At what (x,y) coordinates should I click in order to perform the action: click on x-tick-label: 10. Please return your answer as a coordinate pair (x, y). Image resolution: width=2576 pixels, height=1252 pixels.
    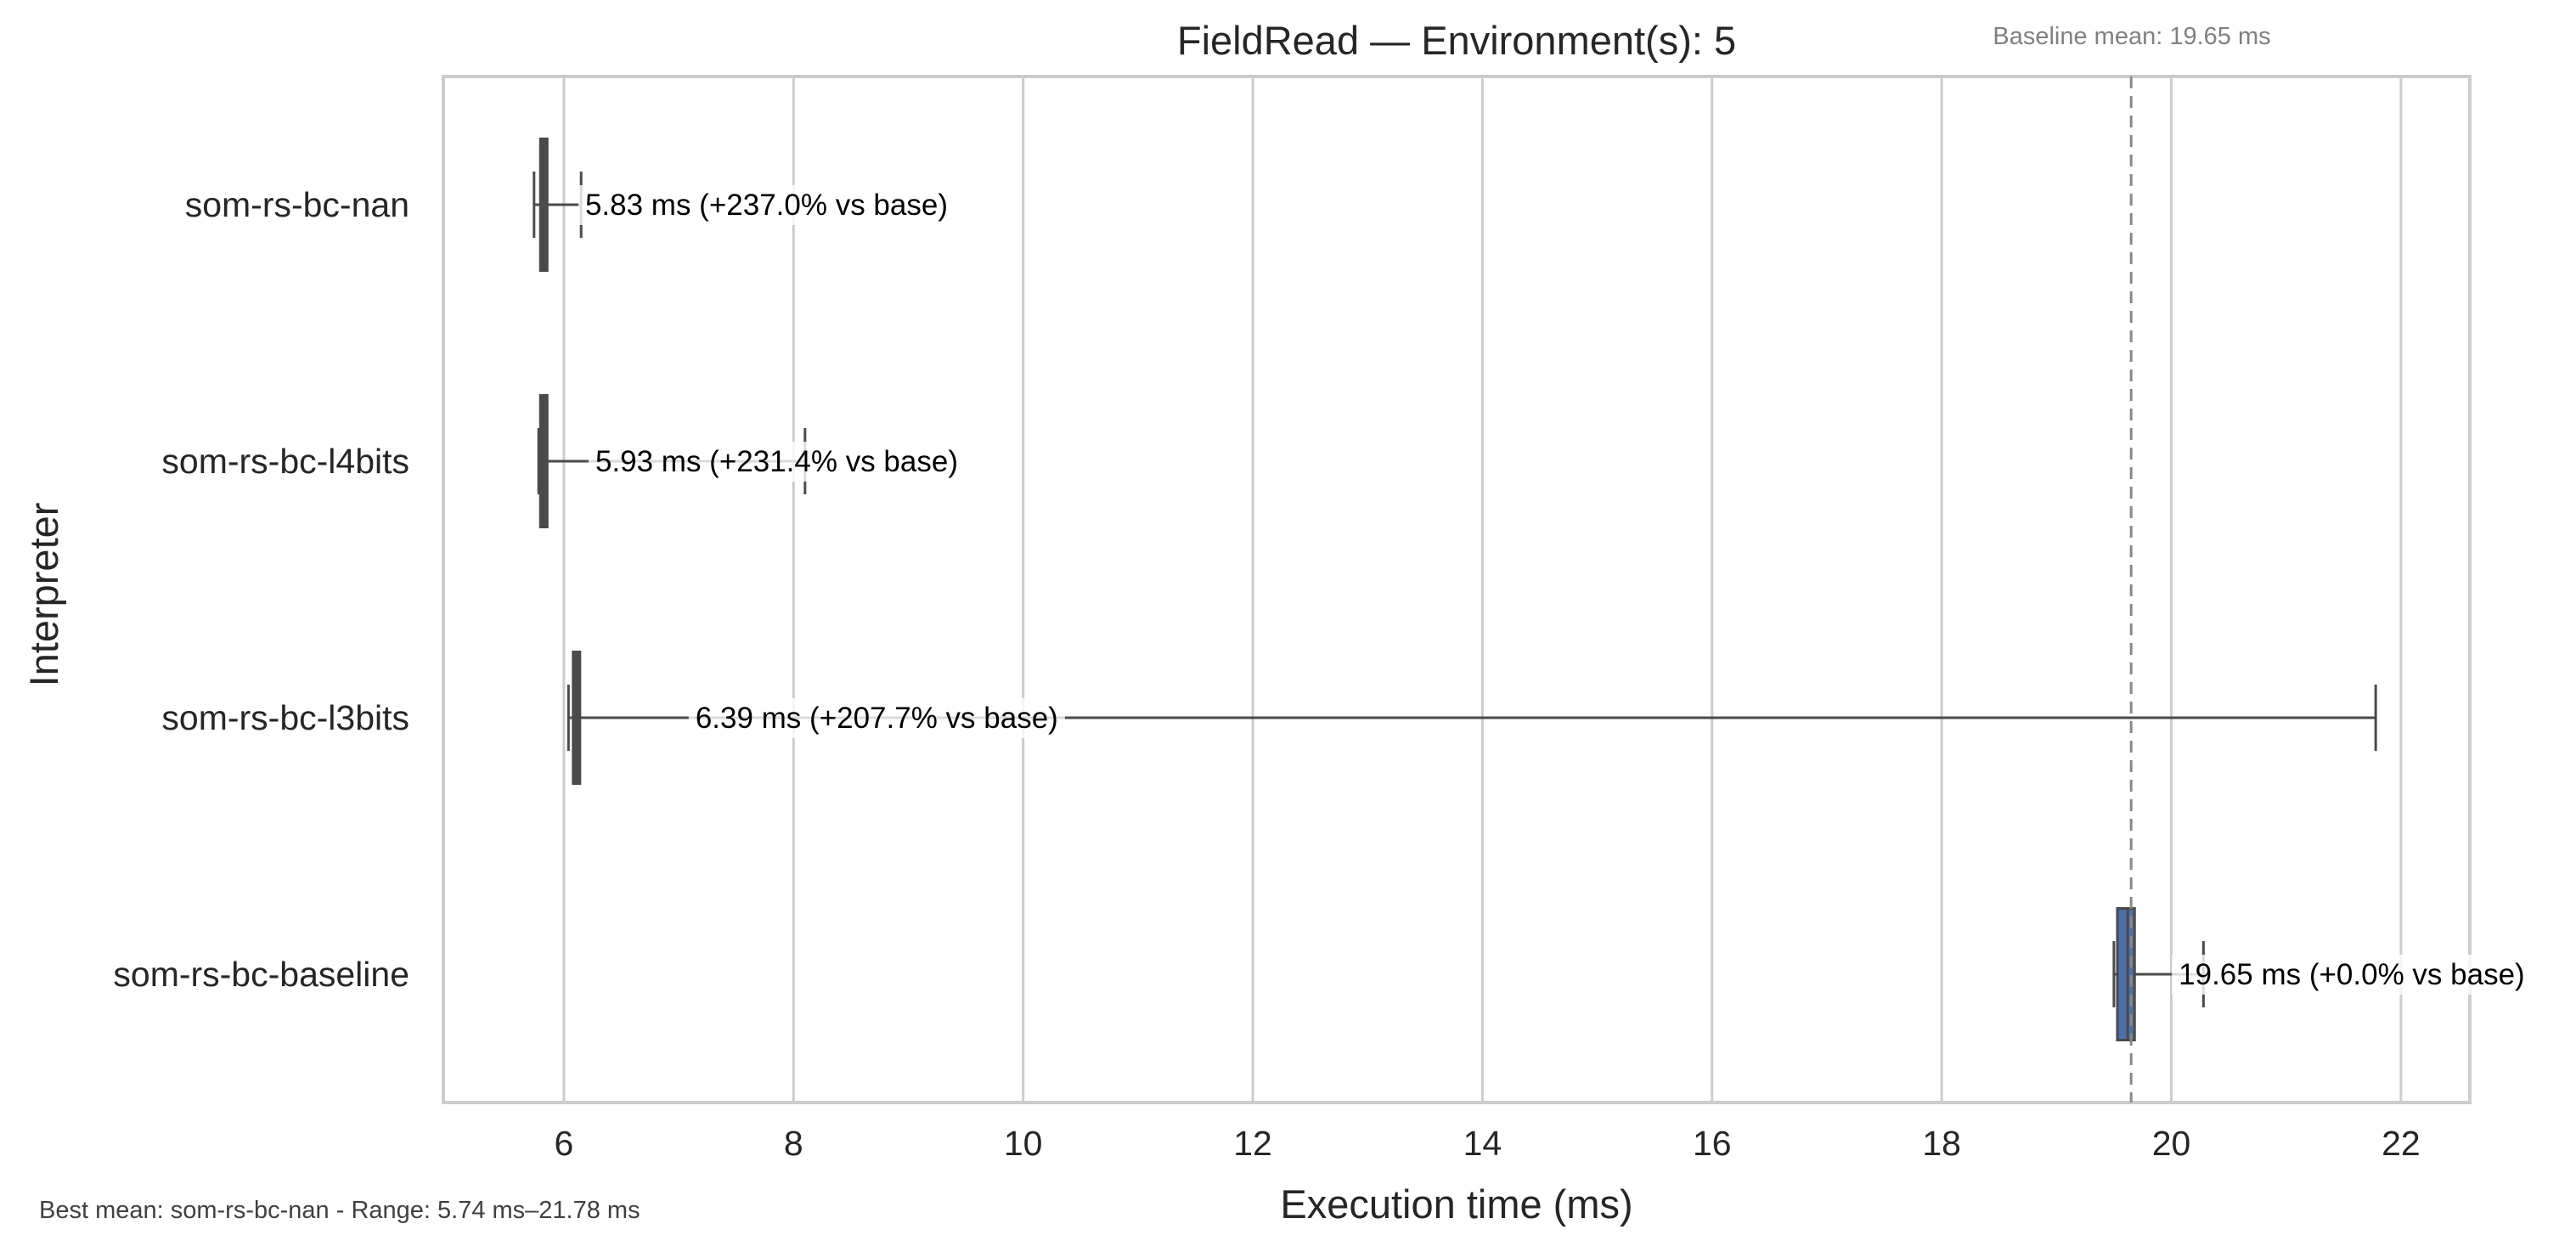
    Looking at the image, I should click on (1023, 1143).